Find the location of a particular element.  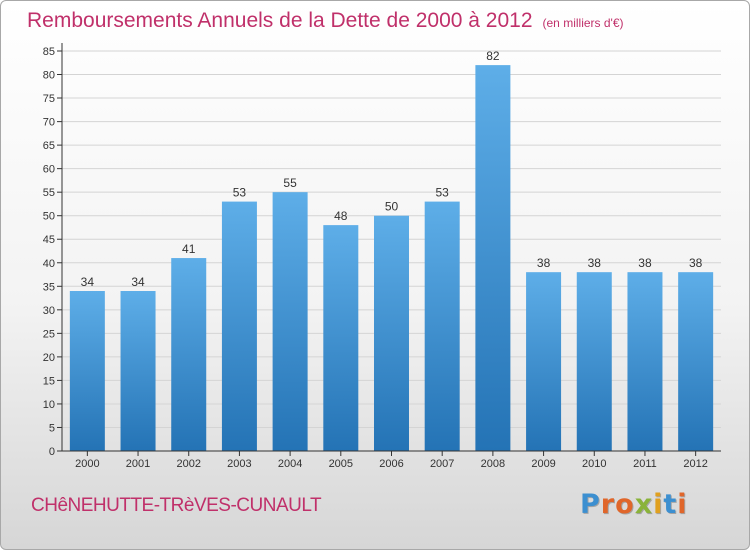

bar-2008 is located at coordinates (493, 258).